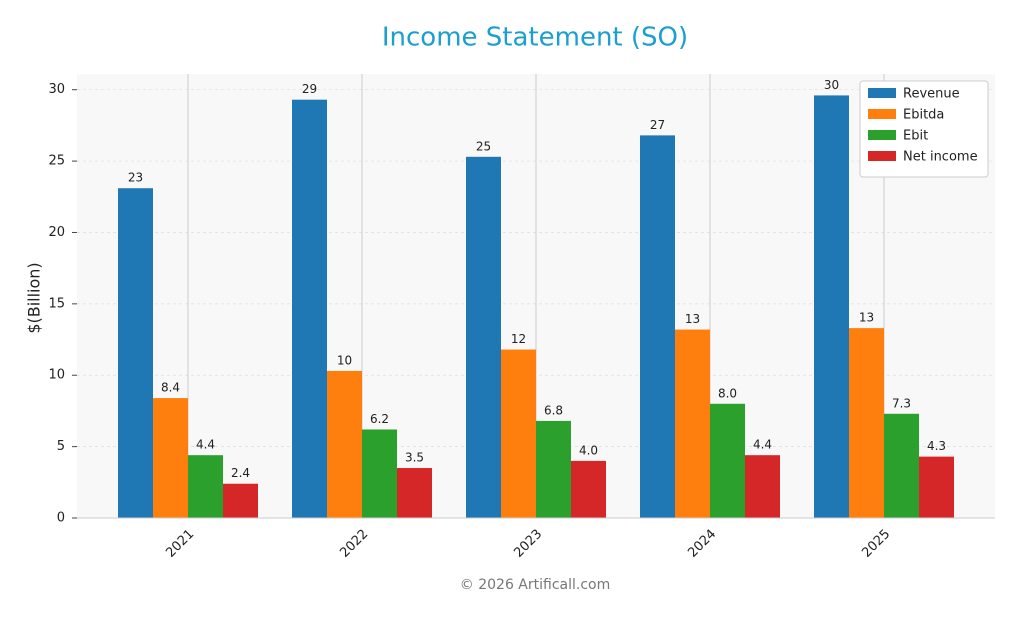 The width and height of the screenshot is (1020, 617). What do you see at coordinates (901, 403) in the screenshot?
I see `value-label: 7.3` at bounding box center [901, 403].